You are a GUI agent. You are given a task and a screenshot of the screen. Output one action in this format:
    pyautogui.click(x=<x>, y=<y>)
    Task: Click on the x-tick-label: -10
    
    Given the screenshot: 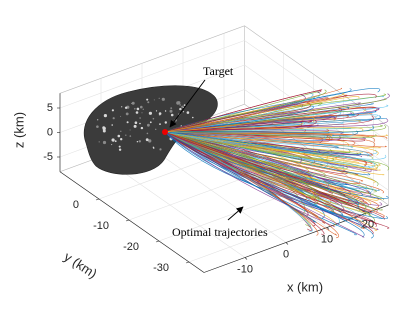 What is the action you would take?
    pyautogui.click(x=245, y=269)
    